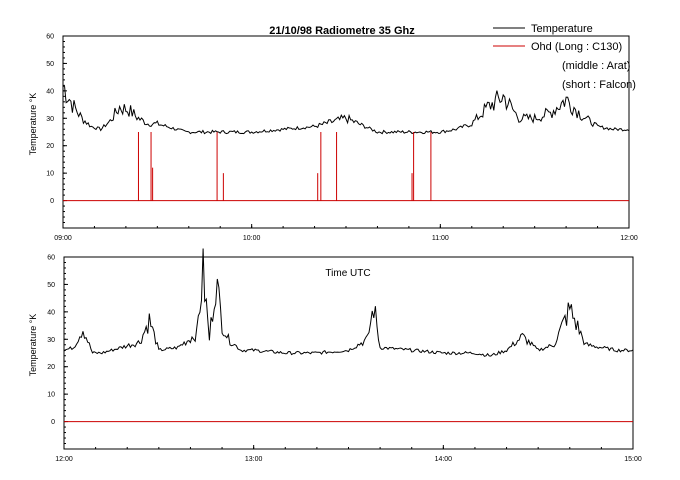  Describe the element at coordinates (562, 29) in the screenshot. I see `legend-label-temperature: Temperature` at that location.